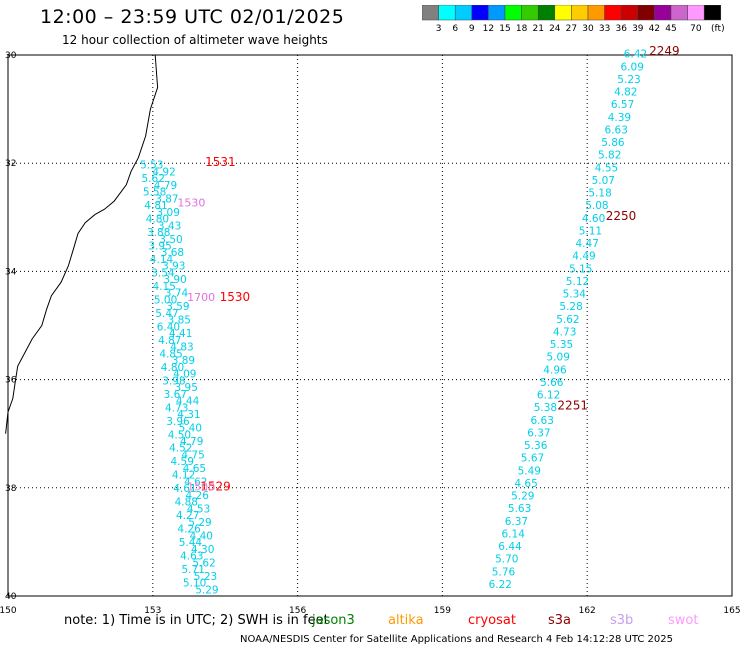 This screenshot has width=740, height=650. I want to click on wave-height-east: 5.82, so click(609, 156).